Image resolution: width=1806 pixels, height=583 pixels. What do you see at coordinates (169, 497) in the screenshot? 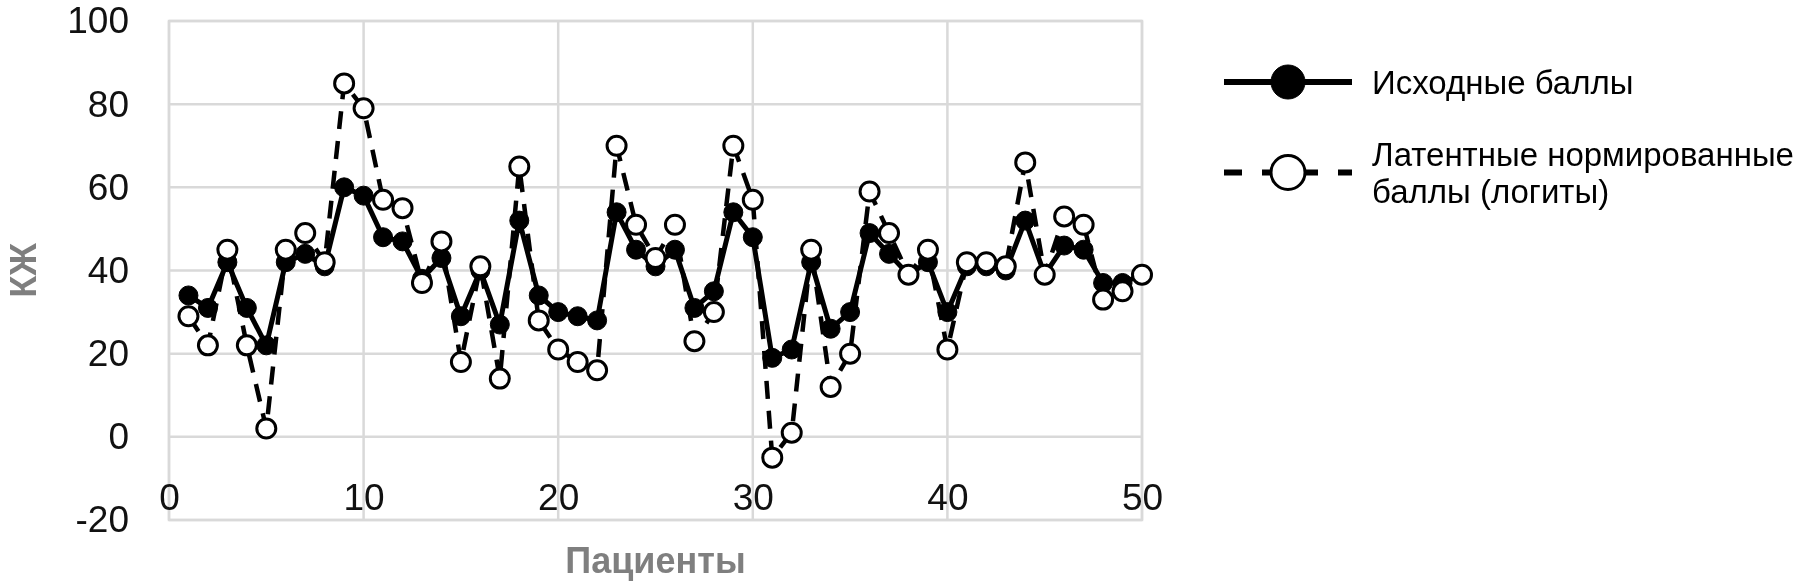
I see `x-tick-label: 0` at bounding box center [169, 497].